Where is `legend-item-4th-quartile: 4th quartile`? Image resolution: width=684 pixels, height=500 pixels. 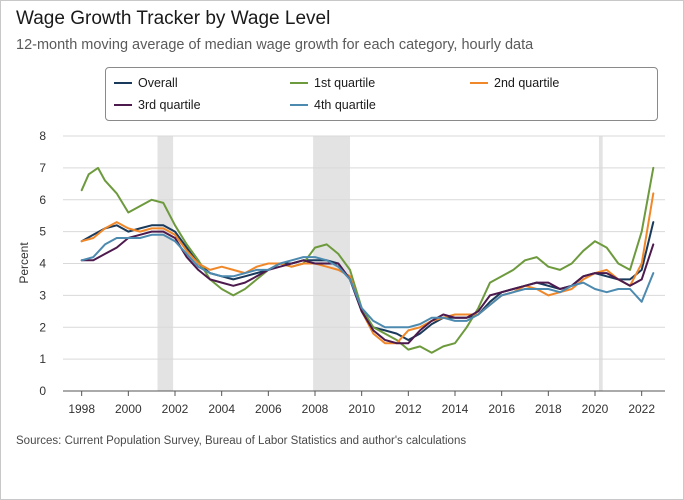 legend-item-4th-quartile: 4th quartile is located at coordinates (333, 105).